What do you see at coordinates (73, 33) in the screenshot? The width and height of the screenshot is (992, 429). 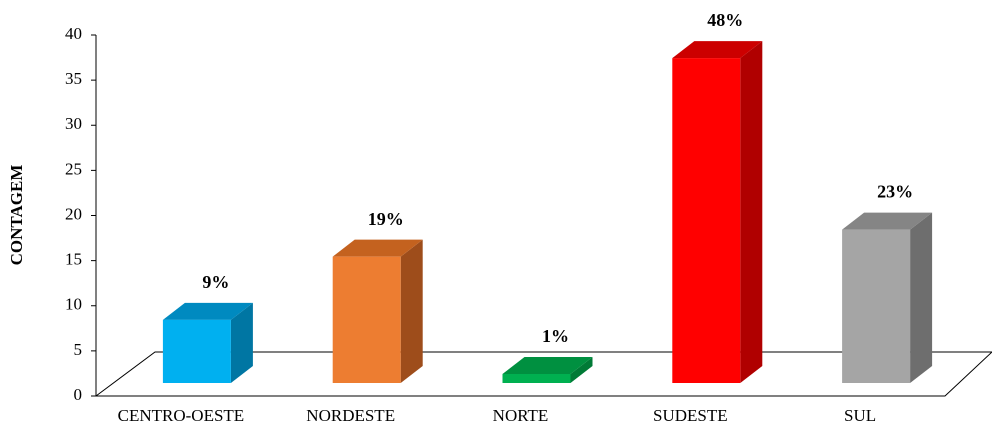 I see `y-tick-label: 40` at bounding box center [73, 33].